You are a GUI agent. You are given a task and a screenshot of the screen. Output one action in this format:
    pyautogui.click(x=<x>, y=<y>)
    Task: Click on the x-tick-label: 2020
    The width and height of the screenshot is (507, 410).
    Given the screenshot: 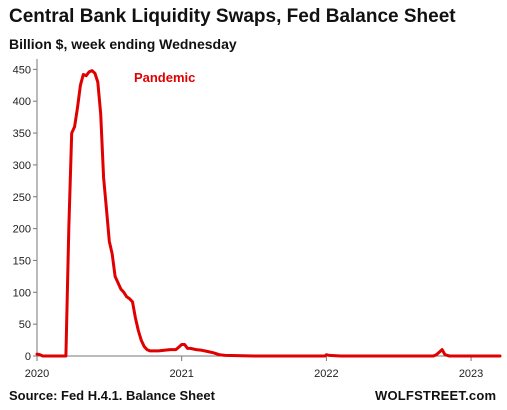 What is the action you would take?
    pyautogui.click(x=37, y=374)
    